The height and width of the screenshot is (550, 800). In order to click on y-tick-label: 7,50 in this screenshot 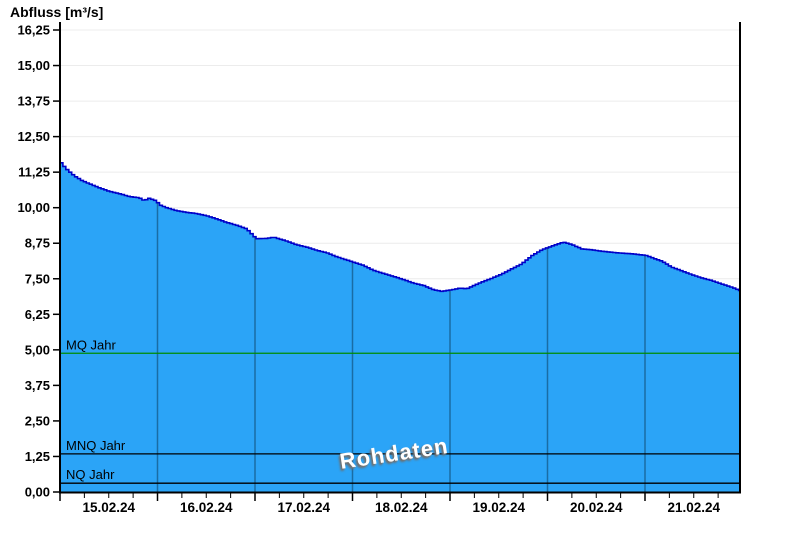, I will do `click(37, 278)`.